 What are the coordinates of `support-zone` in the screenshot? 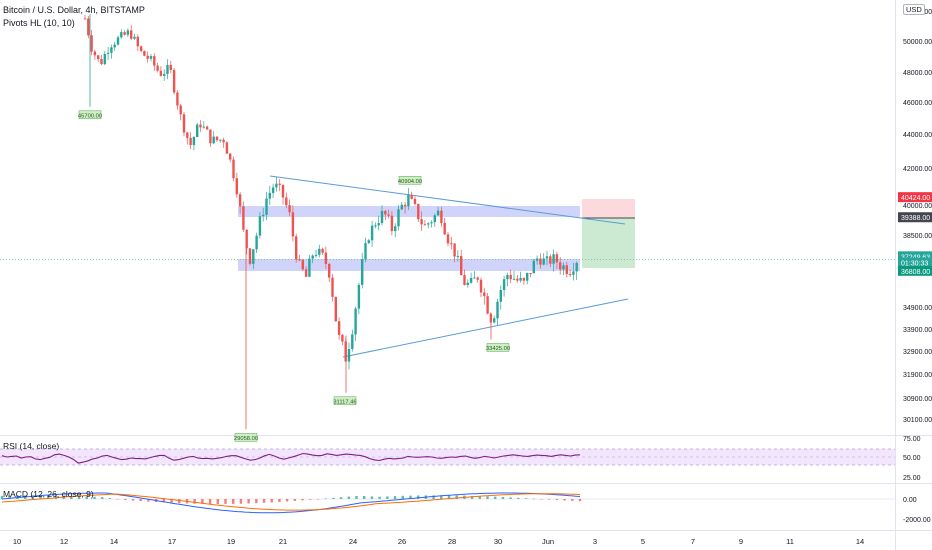 It's located at (409, 265).